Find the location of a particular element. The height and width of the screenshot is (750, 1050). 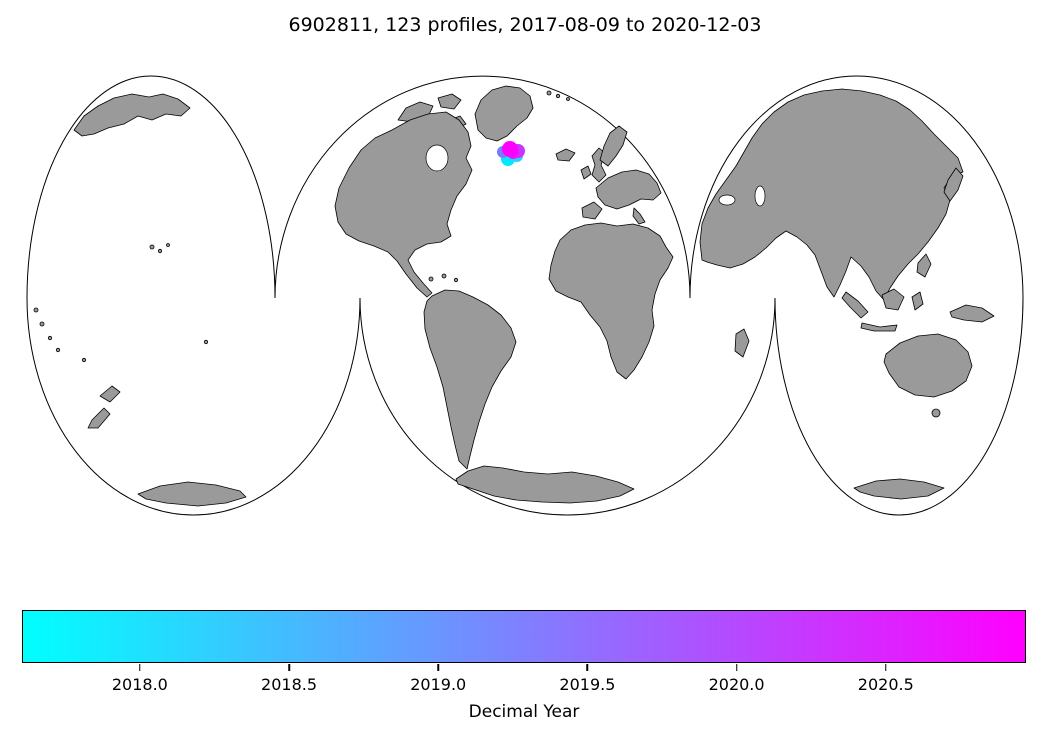

landmass-antarctica-right is located at coordinates (899, 489).